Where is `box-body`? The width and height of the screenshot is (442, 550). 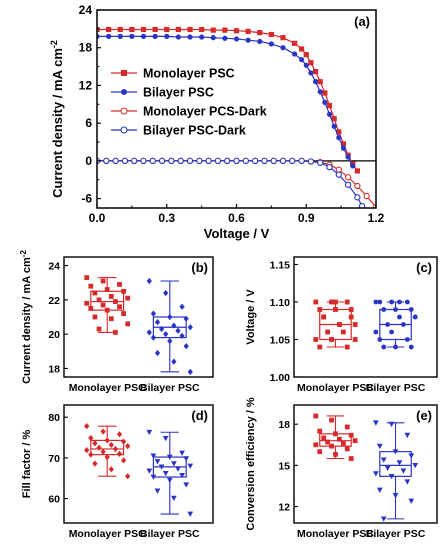
box-body is located at coordinates (395, 464).